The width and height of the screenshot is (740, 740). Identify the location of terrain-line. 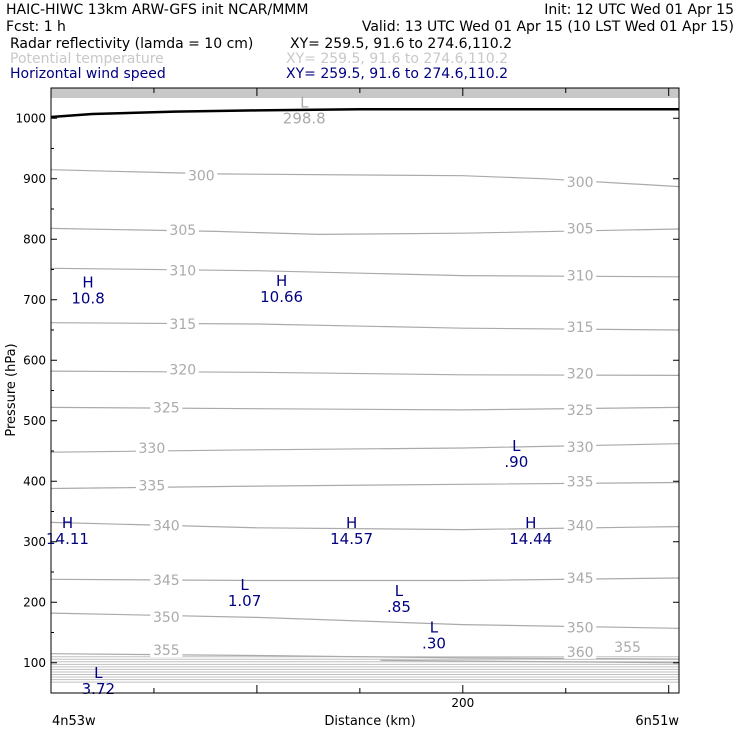
(364, 113).